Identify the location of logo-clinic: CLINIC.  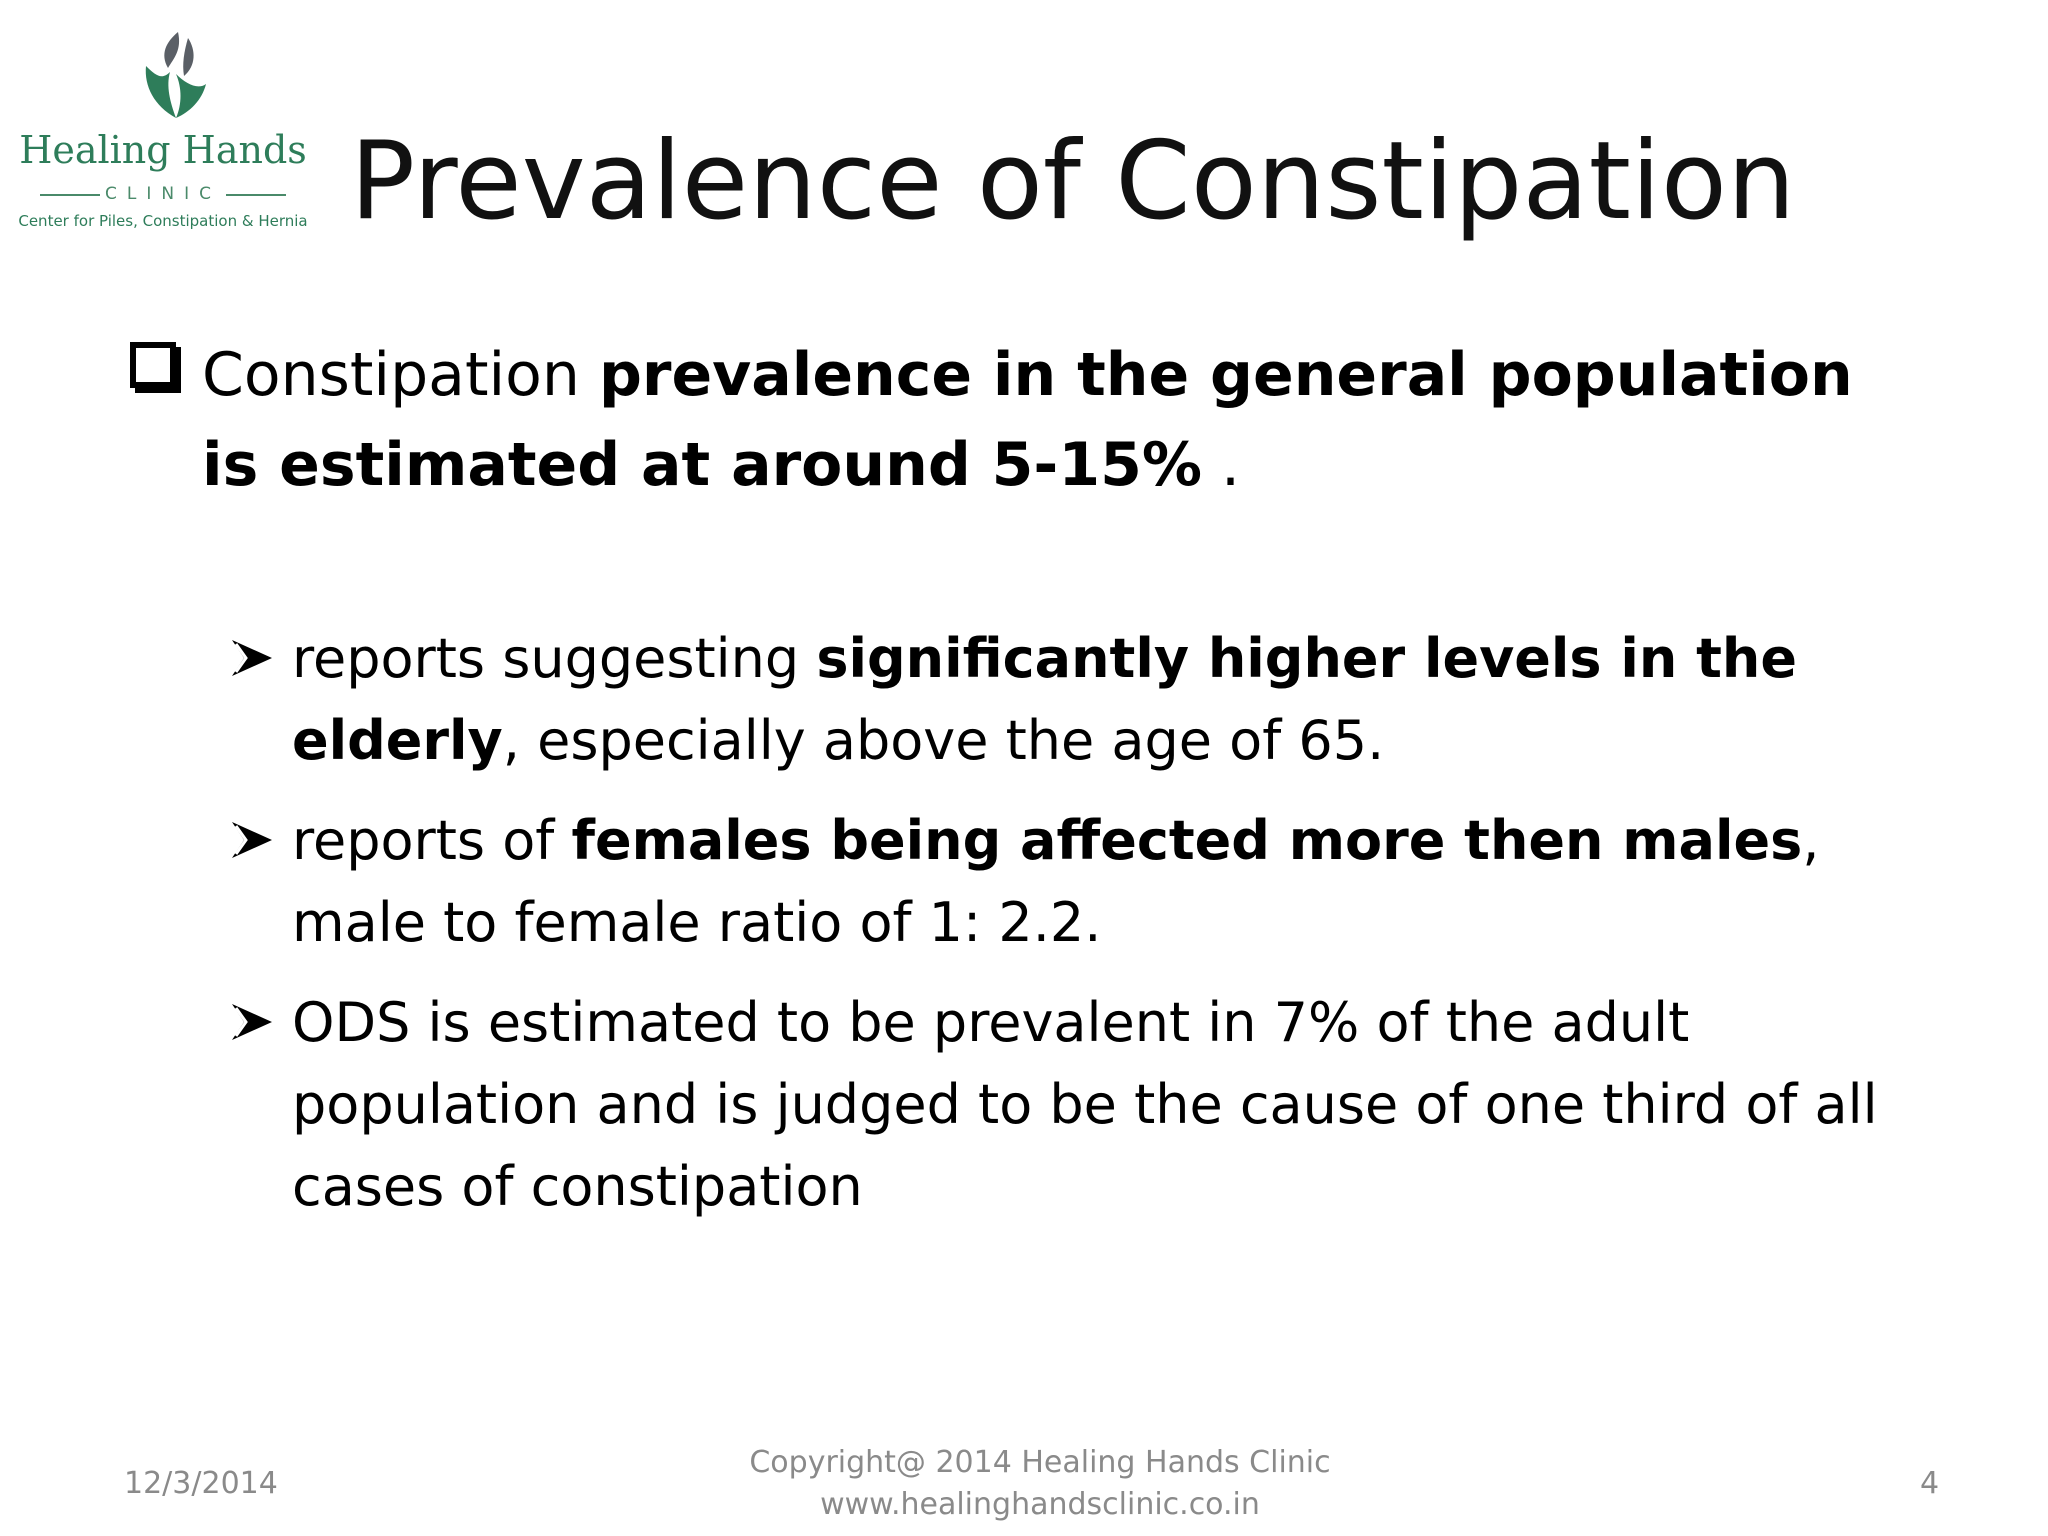
(163, 194).